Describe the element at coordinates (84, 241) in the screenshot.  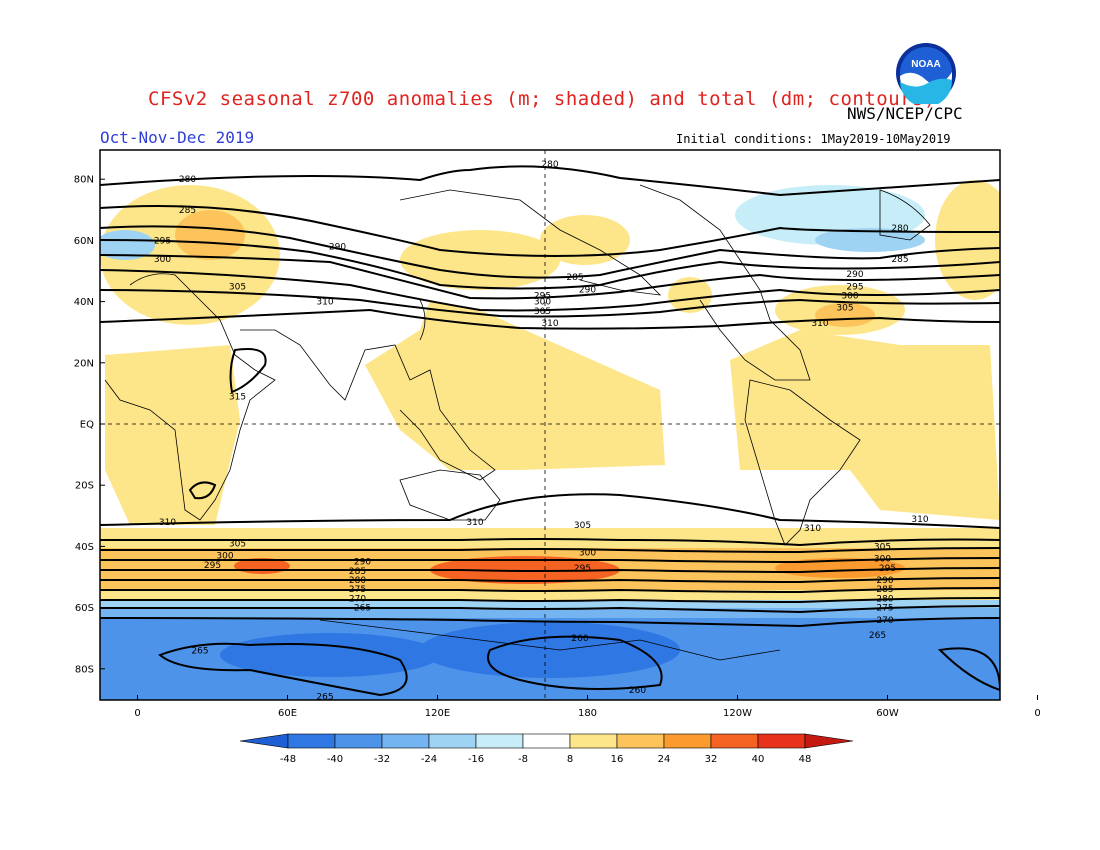
I see `lat-tick-label: 60N` at that location.